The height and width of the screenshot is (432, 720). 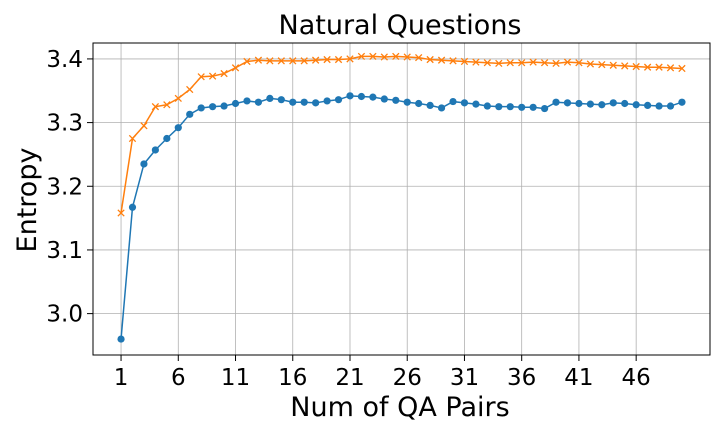 I want to click on x-tick-label: 31, so click(x=464, y=378).